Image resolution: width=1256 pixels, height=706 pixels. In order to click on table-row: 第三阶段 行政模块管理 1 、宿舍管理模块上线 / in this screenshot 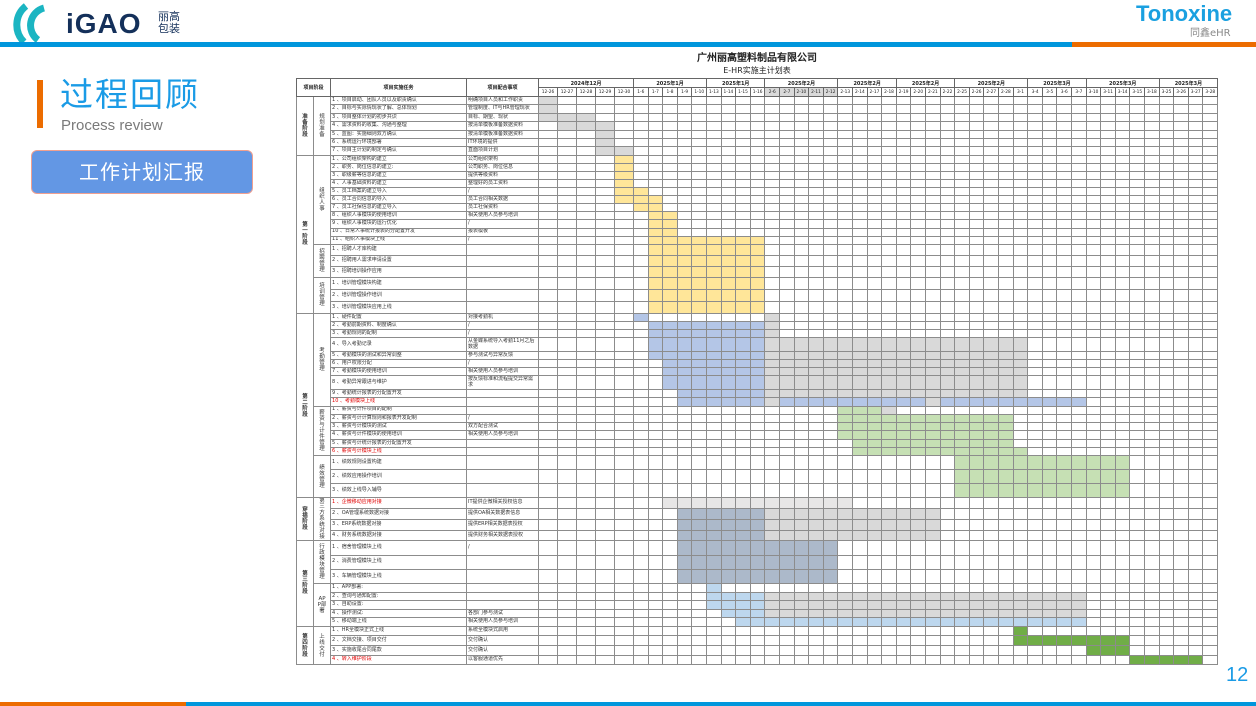, I will do `click(757, 583)`.